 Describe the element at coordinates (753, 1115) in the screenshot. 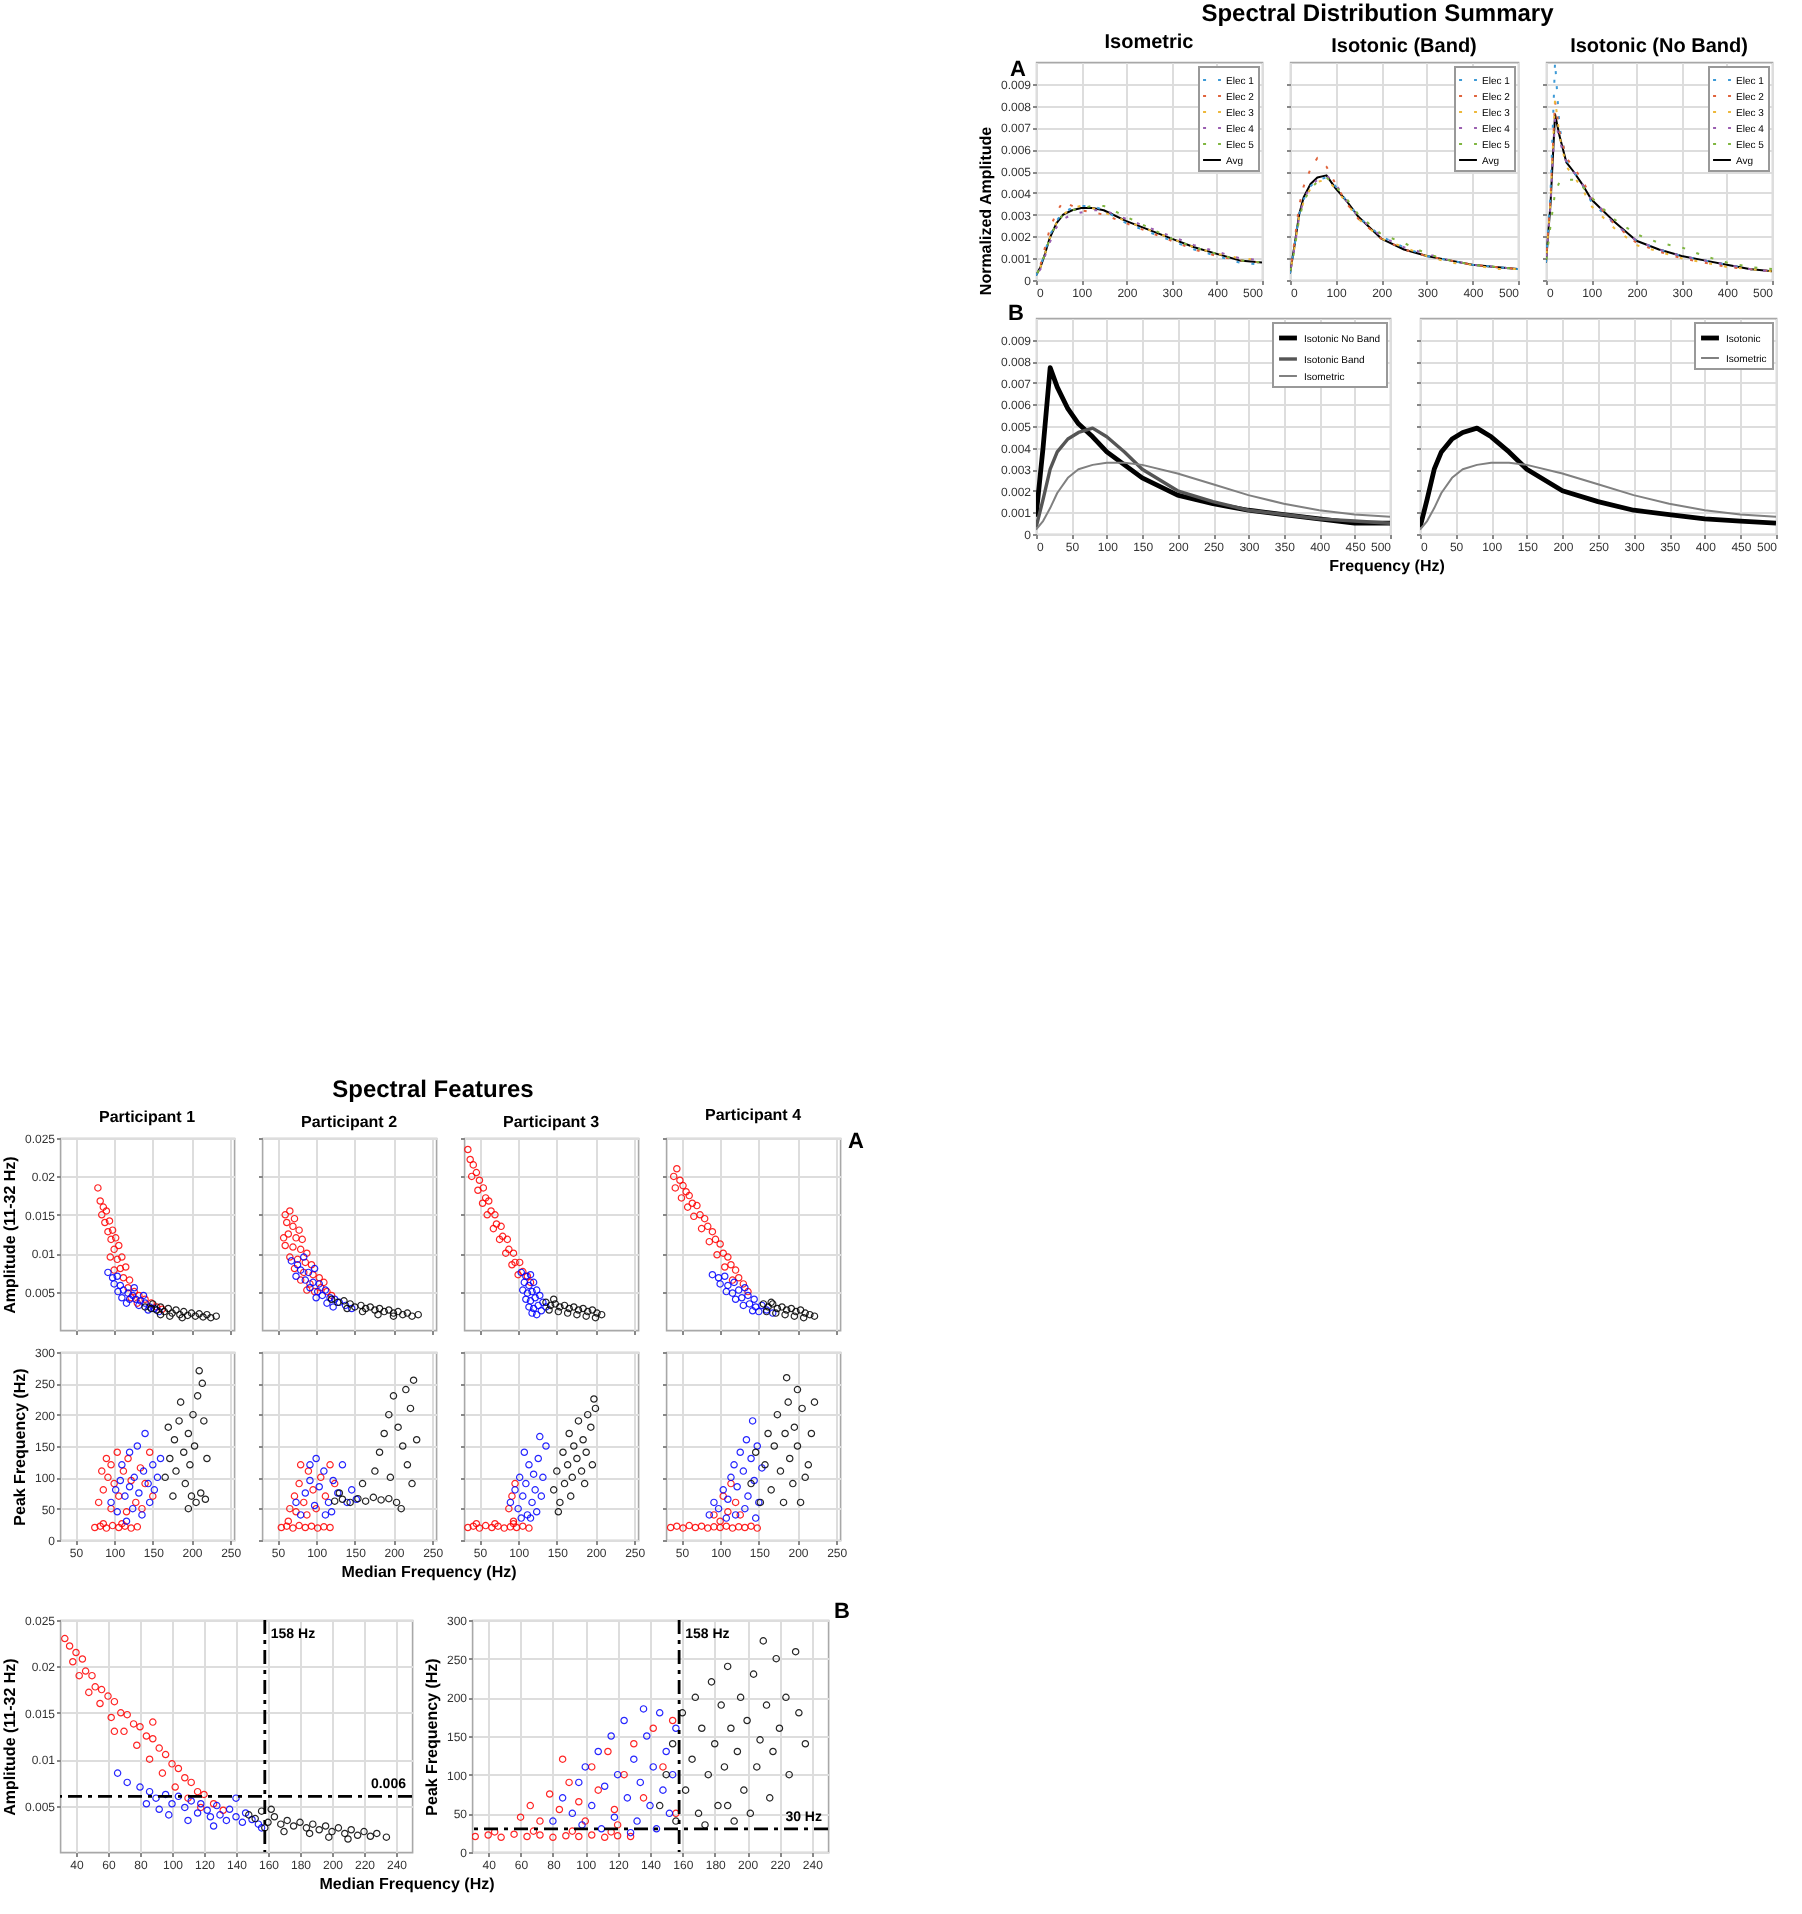

I see `chart-title: Participant 4` at that location.